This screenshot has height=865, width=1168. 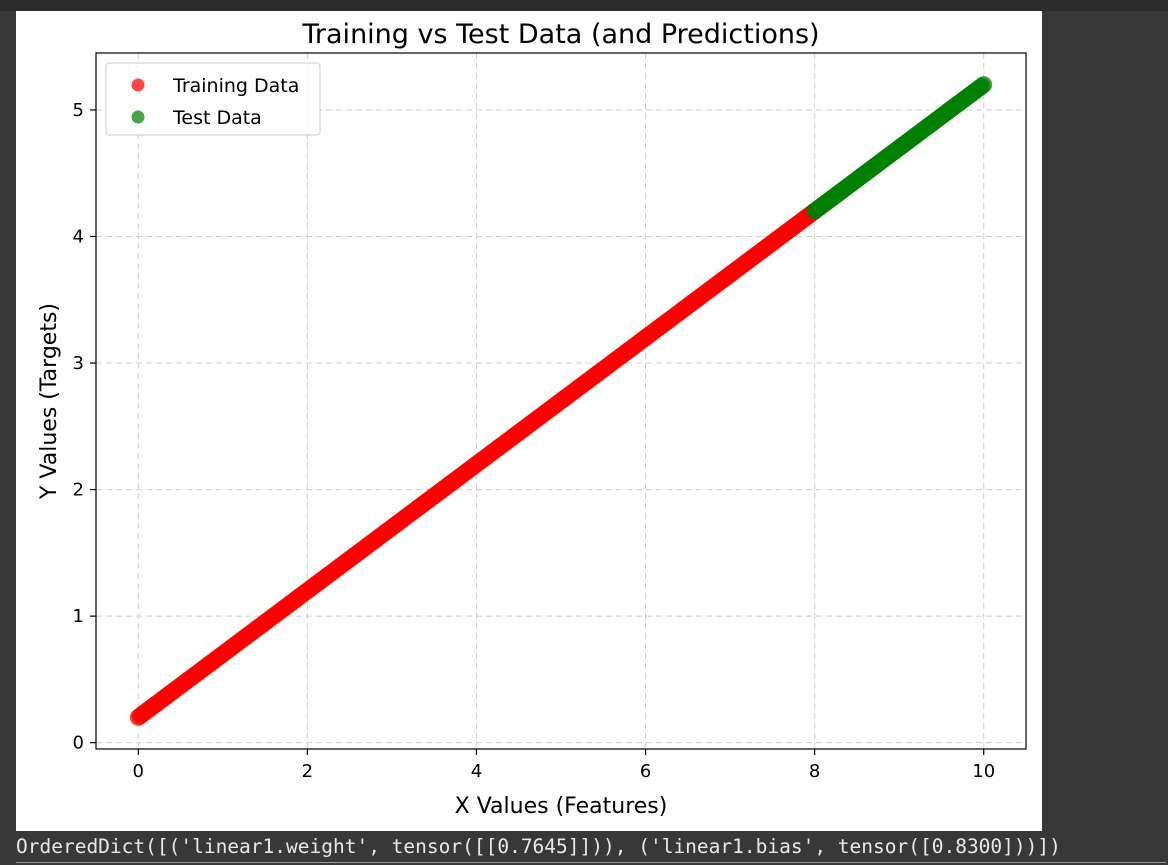 What do you see at coordinates (49, 401) in the screenshot?
I see `y-axis-label: Y Values (Targets)` at bounding box center [49, 401].